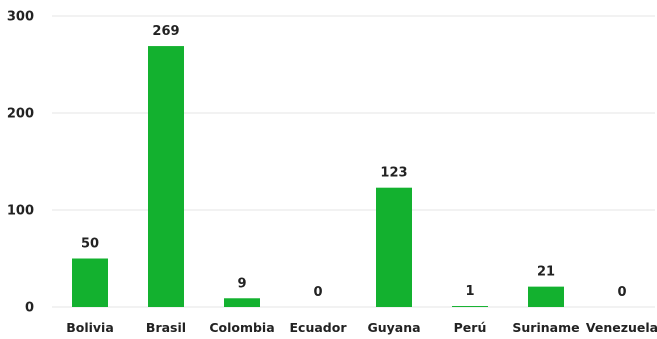 The image size is (657, 339). I want to click on bar-colombia, so click(242, 302).